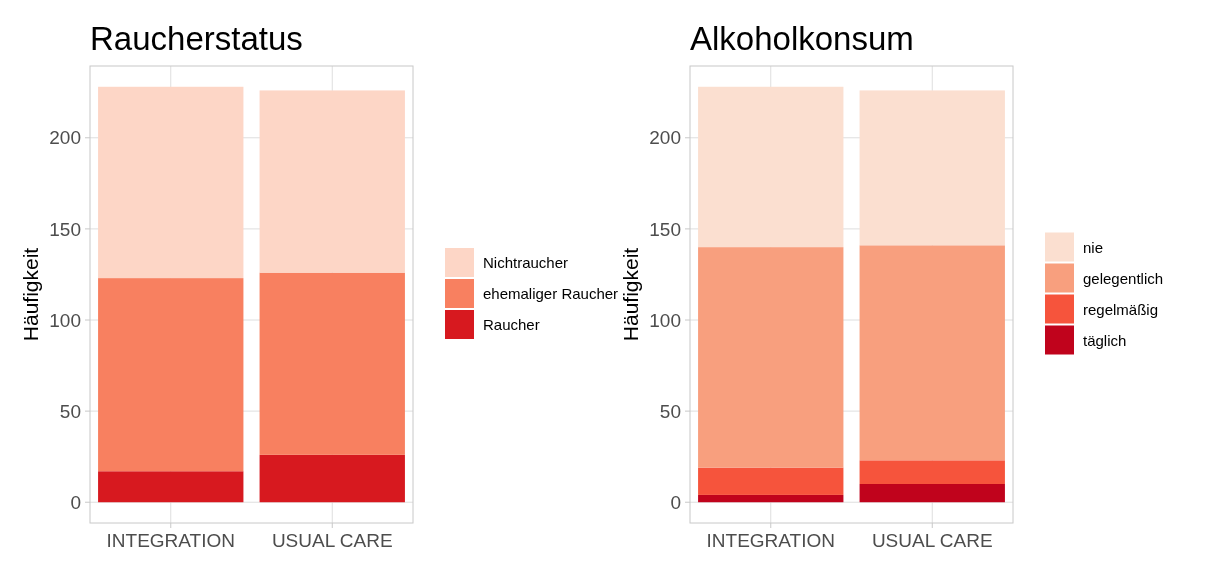  Describe the element at coordinates (802, 38) in the screenshot. I see `chart-title: Alkoholkonsum` at that location.